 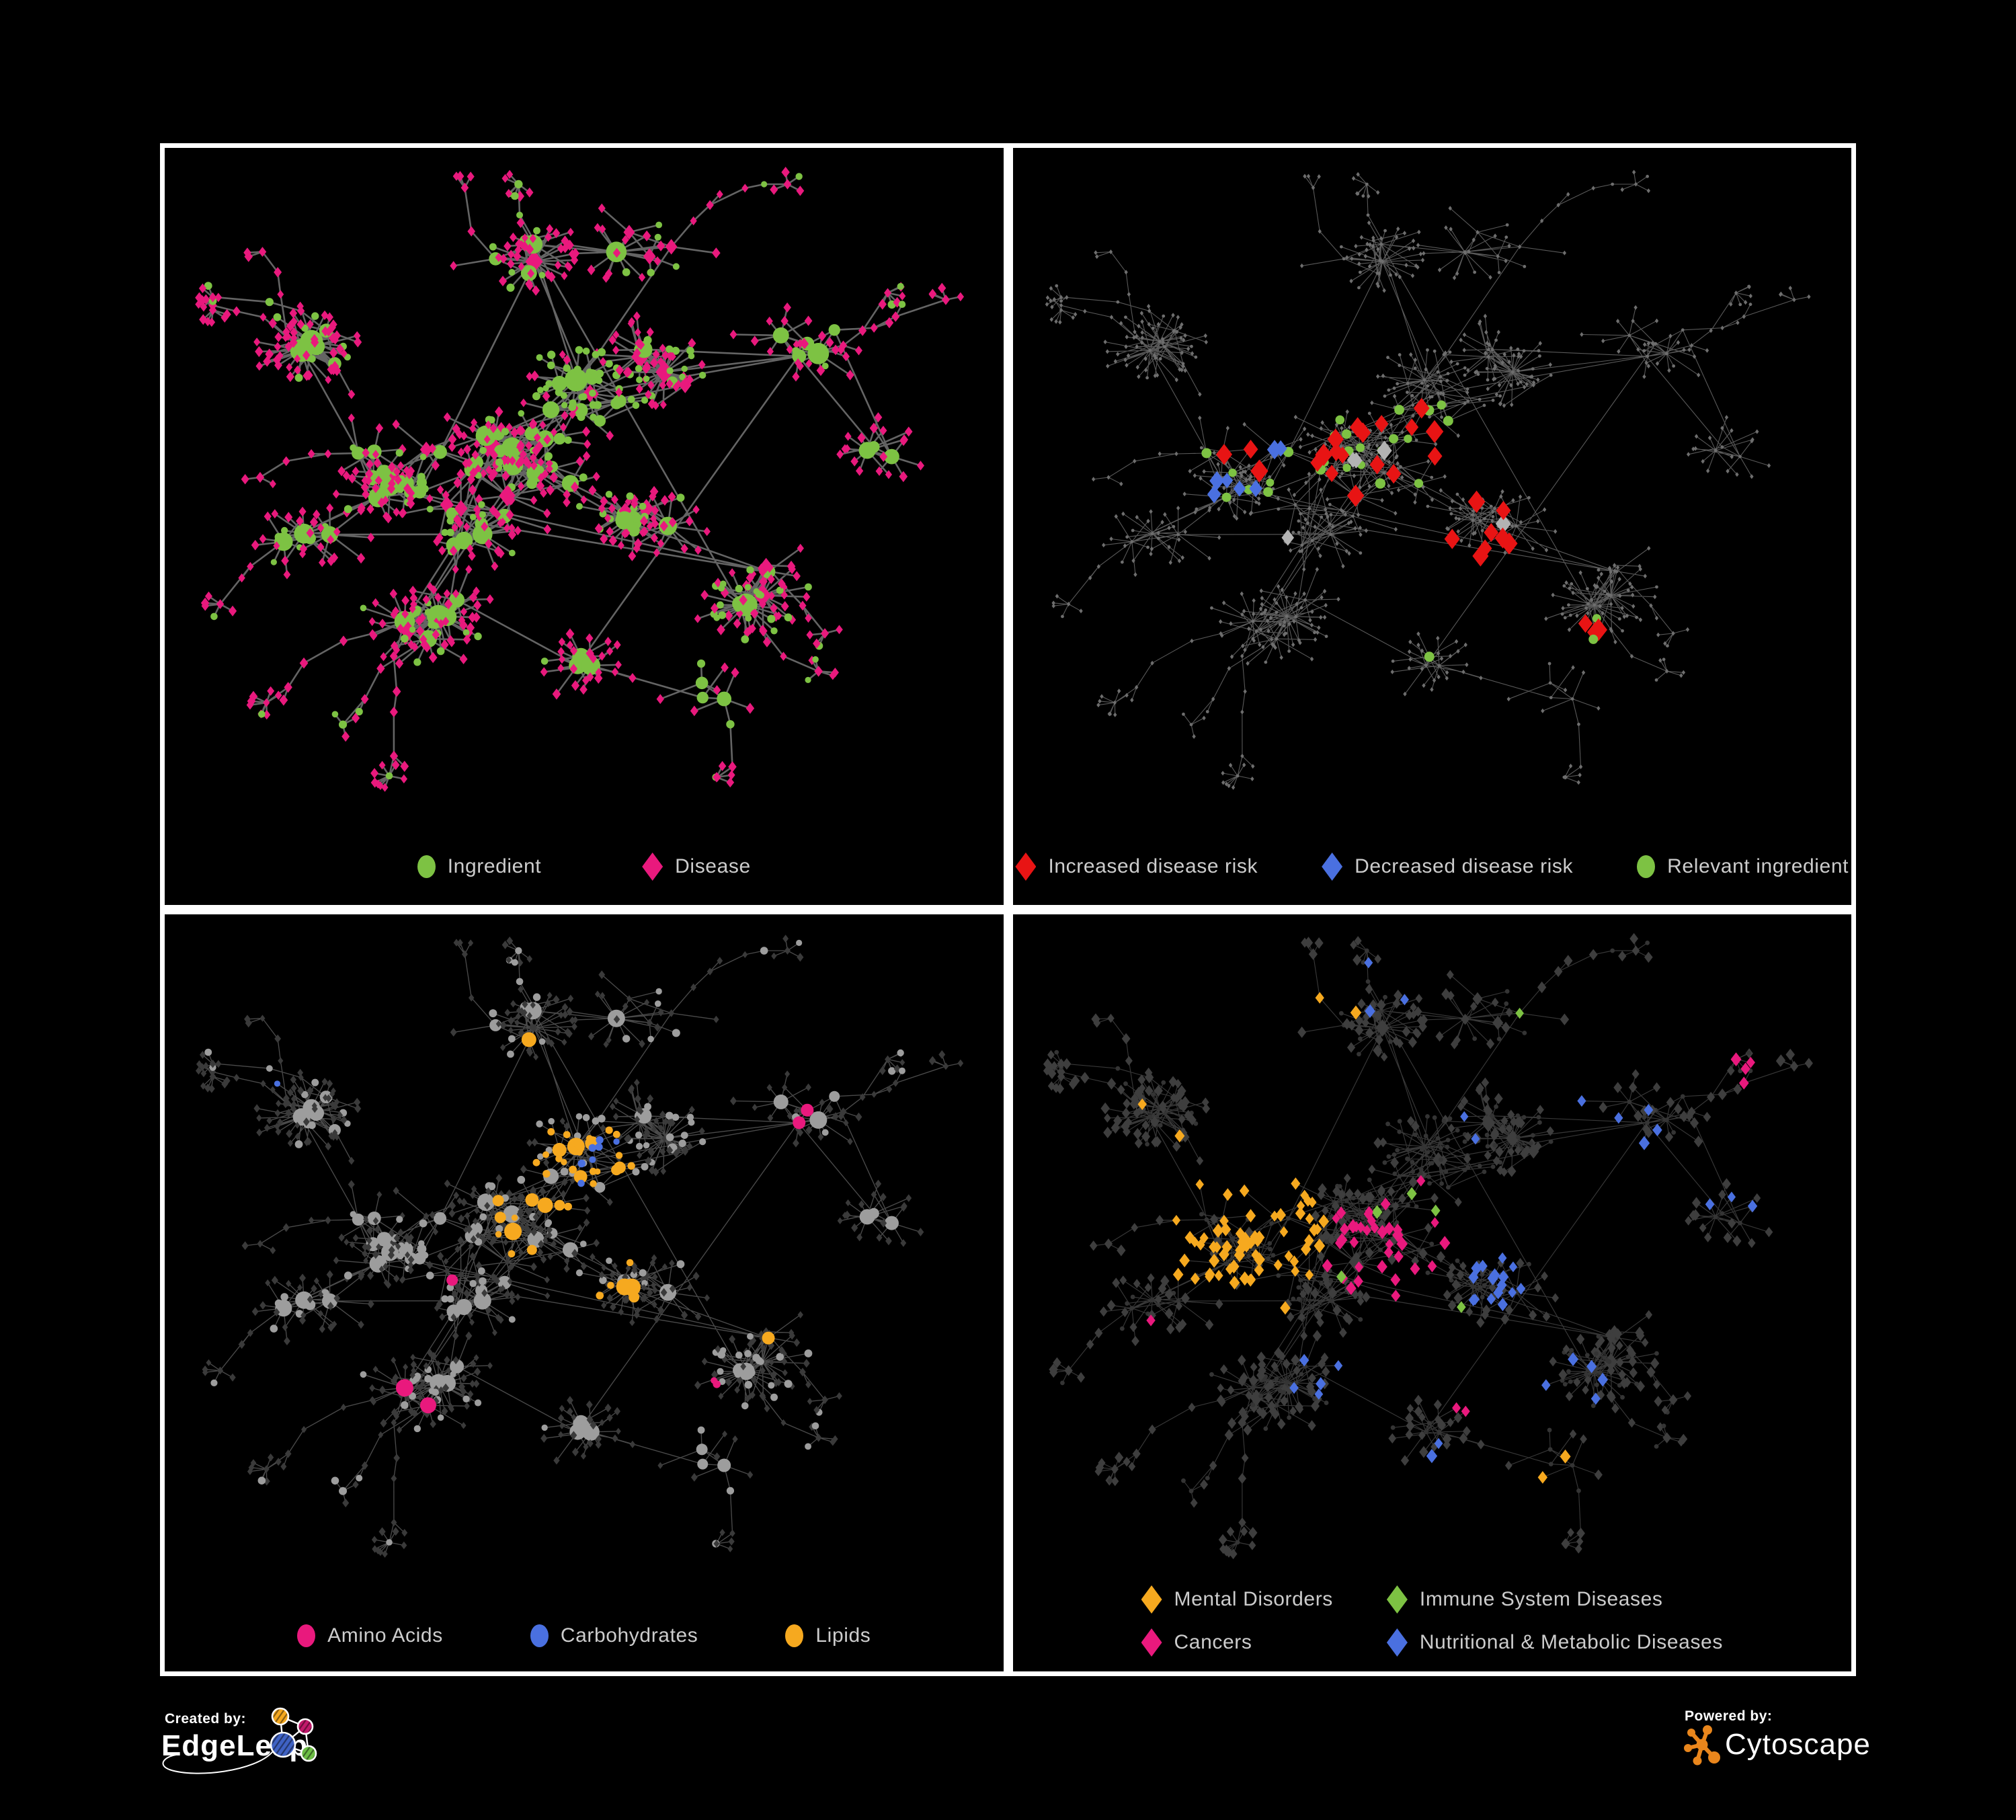 I want to click on legend-item-increased-disease-risk: Increased disease risk, so click(x=1136, y=867).